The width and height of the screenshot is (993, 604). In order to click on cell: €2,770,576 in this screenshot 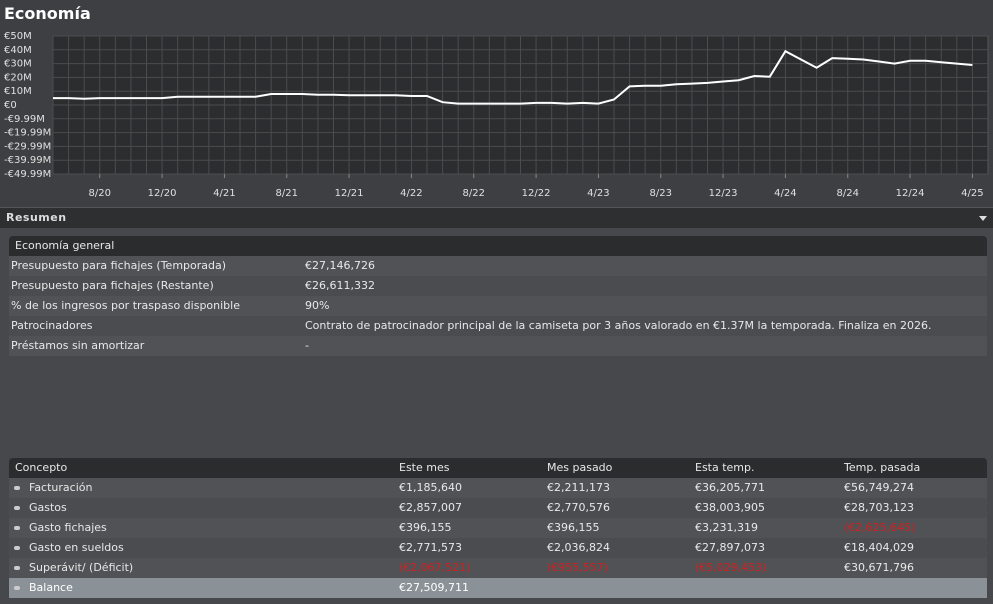, I will do `click(578, 507)`.